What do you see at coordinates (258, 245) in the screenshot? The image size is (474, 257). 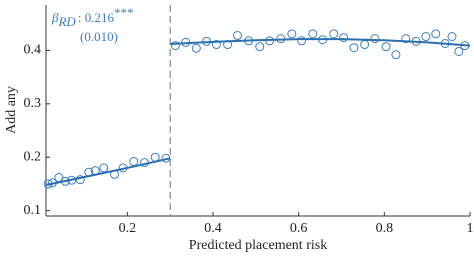 I see `x-axis-label: Predicted placement risk` at bounding box center [258, 245].